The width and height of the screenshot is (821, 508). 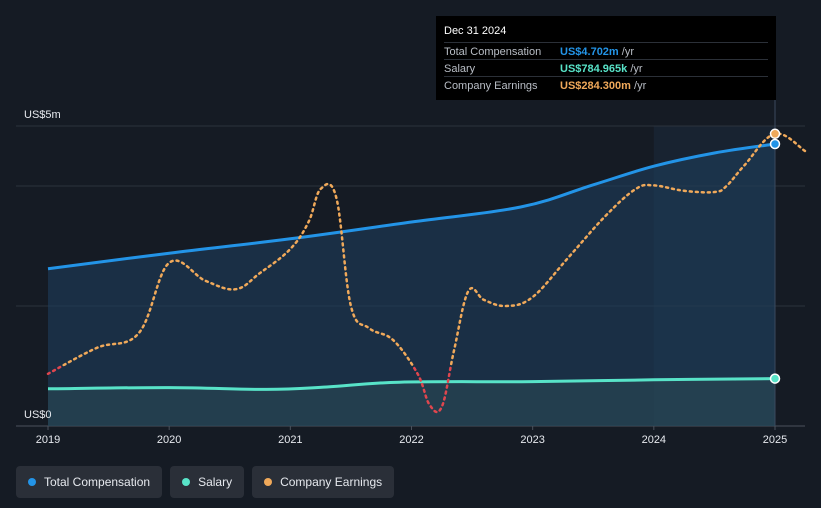 What do you see at coordinates (595, 86) in the screenshot?
I see `tooltip-value-text: US$284.300m` at bounding box center [595, 86].